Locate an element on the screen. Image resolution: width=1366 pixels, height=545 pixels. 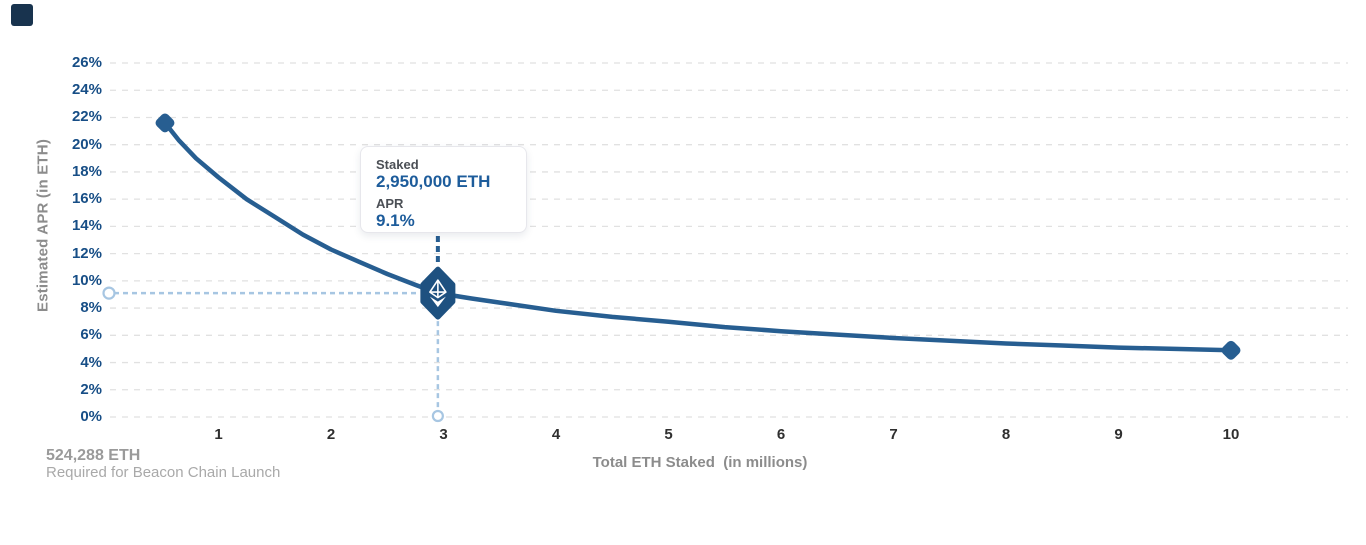
eth-logo-lower is located at coordinates (437, 302).